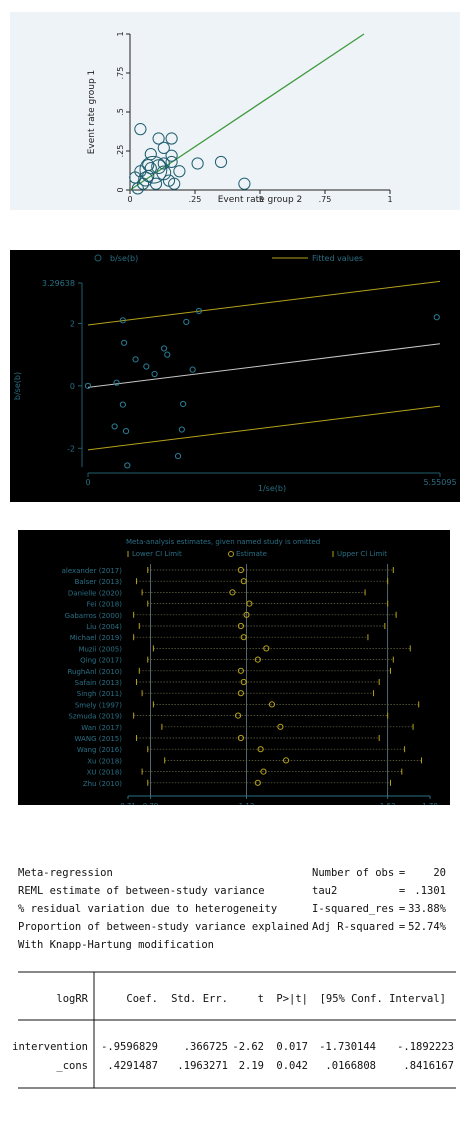  Describe the element at coordinates (124, 258) in the screenshot. I see `legend-label-points: b/se(b)` at that location.